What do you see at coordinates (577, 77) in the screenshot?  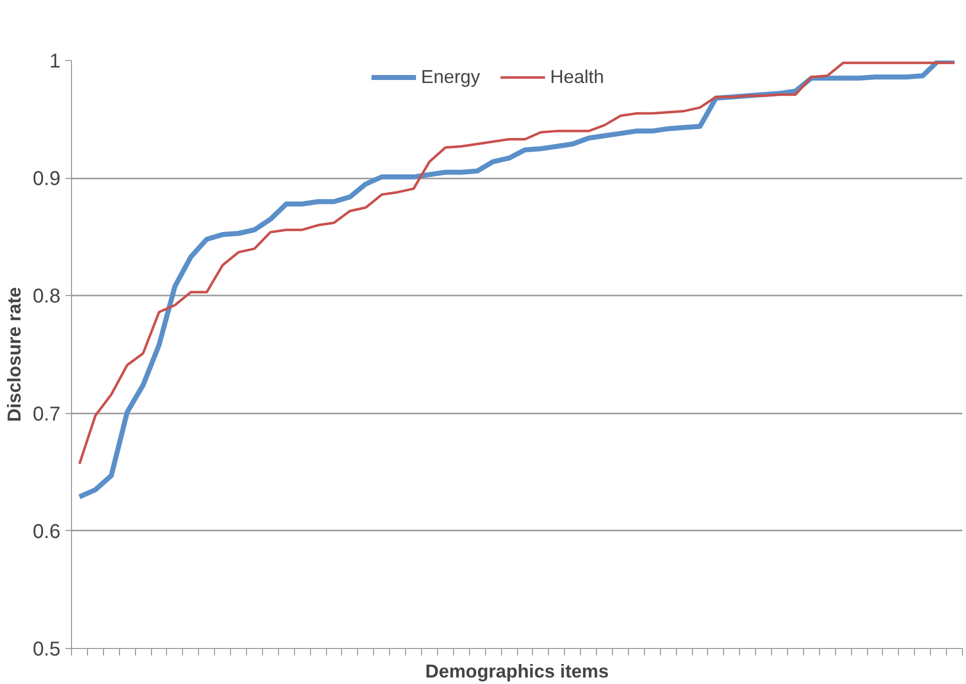 I see `legend-label: Health` at bounding box center [577, 77].